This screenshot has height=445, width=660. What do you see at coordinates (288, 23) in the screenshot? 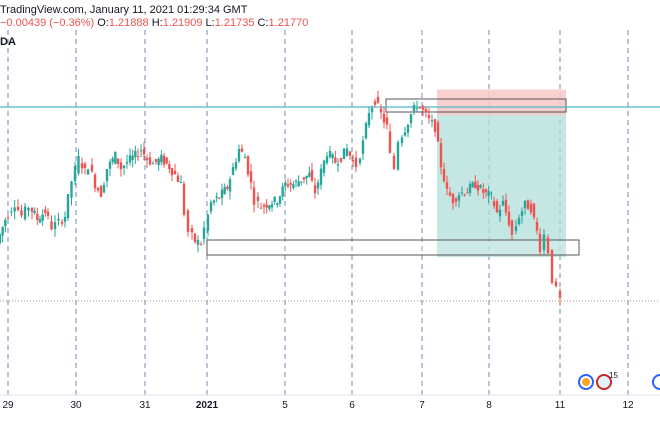
I see `close-value: 1.21770` at bounding box center [288, 23].